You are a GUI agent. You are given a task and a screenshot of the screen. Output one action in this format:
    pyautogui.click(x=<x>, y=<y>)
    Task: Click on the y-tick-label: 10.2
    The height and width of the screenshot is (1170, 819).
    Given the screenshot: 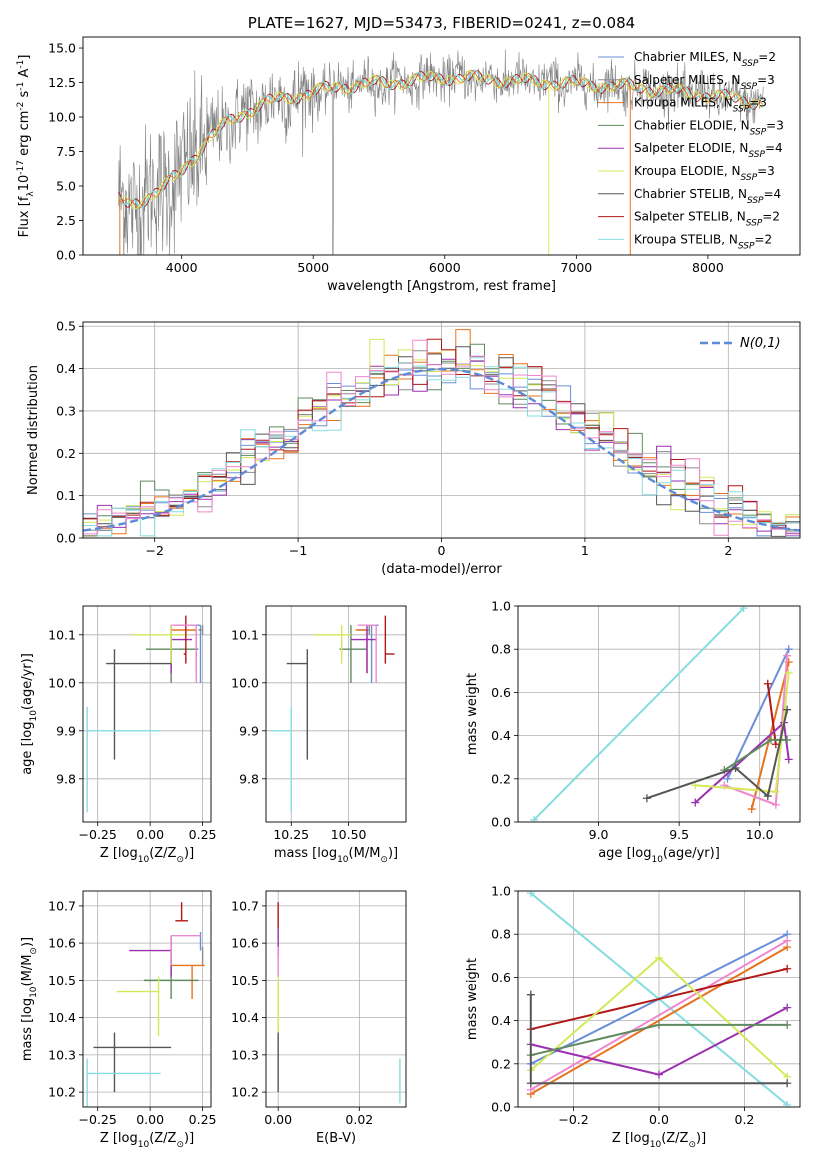 What is the action you would take?
    pyautogui.click(x=245, y=1092)
    